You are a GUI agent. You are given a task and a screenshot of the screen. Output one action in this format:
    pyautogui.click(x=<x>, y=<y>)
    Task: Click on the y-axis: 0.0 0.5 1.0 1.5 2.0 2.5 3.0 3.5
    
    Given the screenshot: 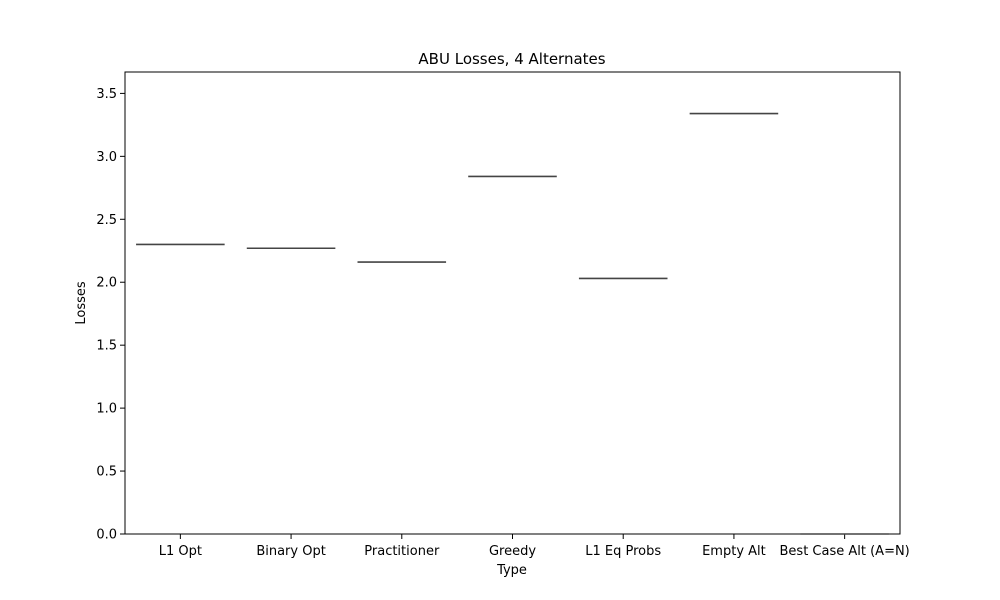 What is the action you would take?
    pyautogui.click(x=110, y=315)
    